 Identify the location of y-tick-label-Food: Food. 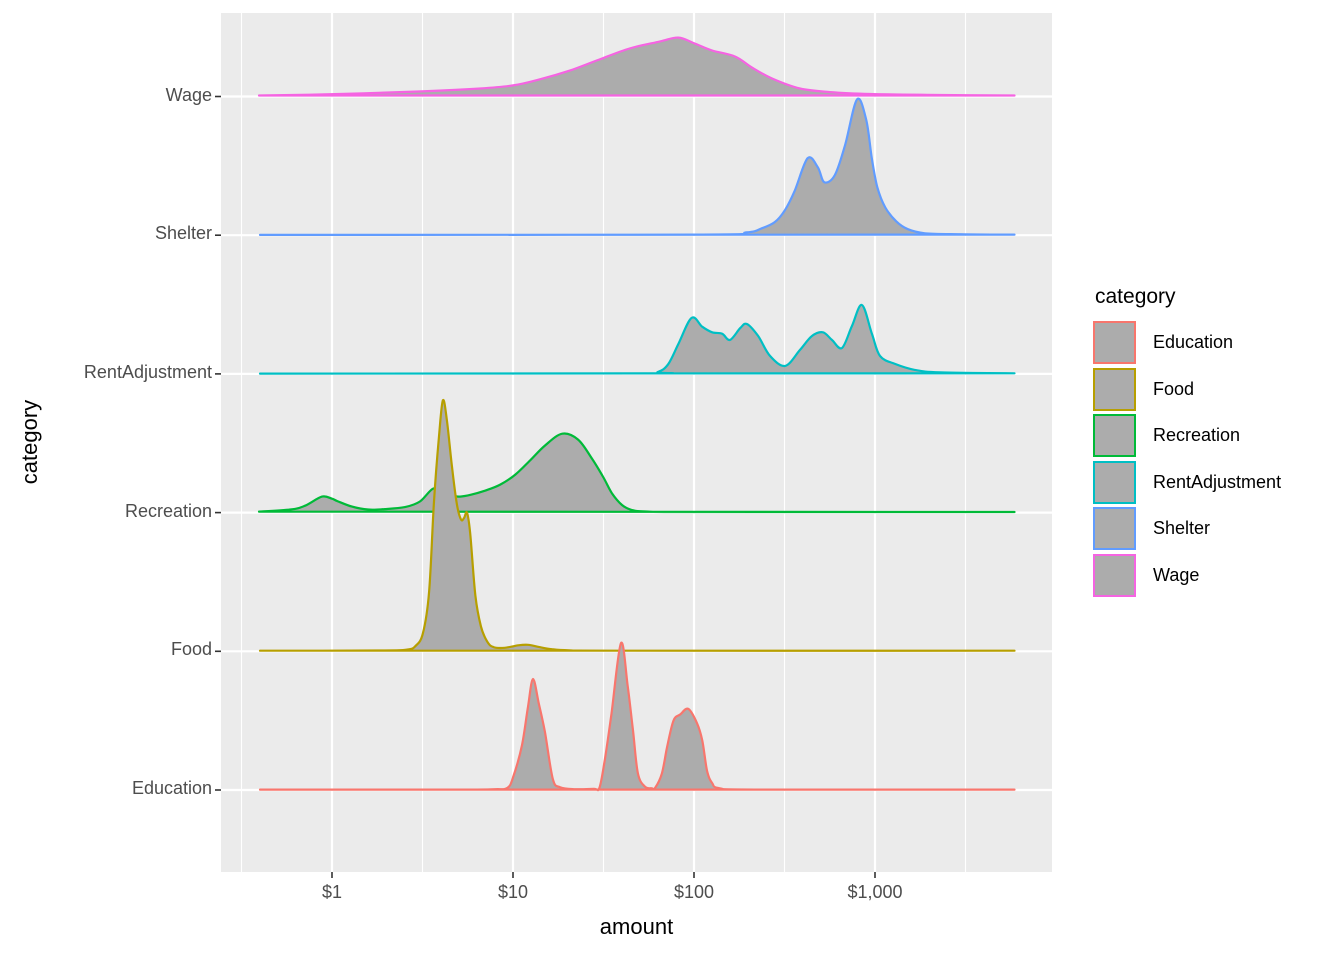
(191, 649).